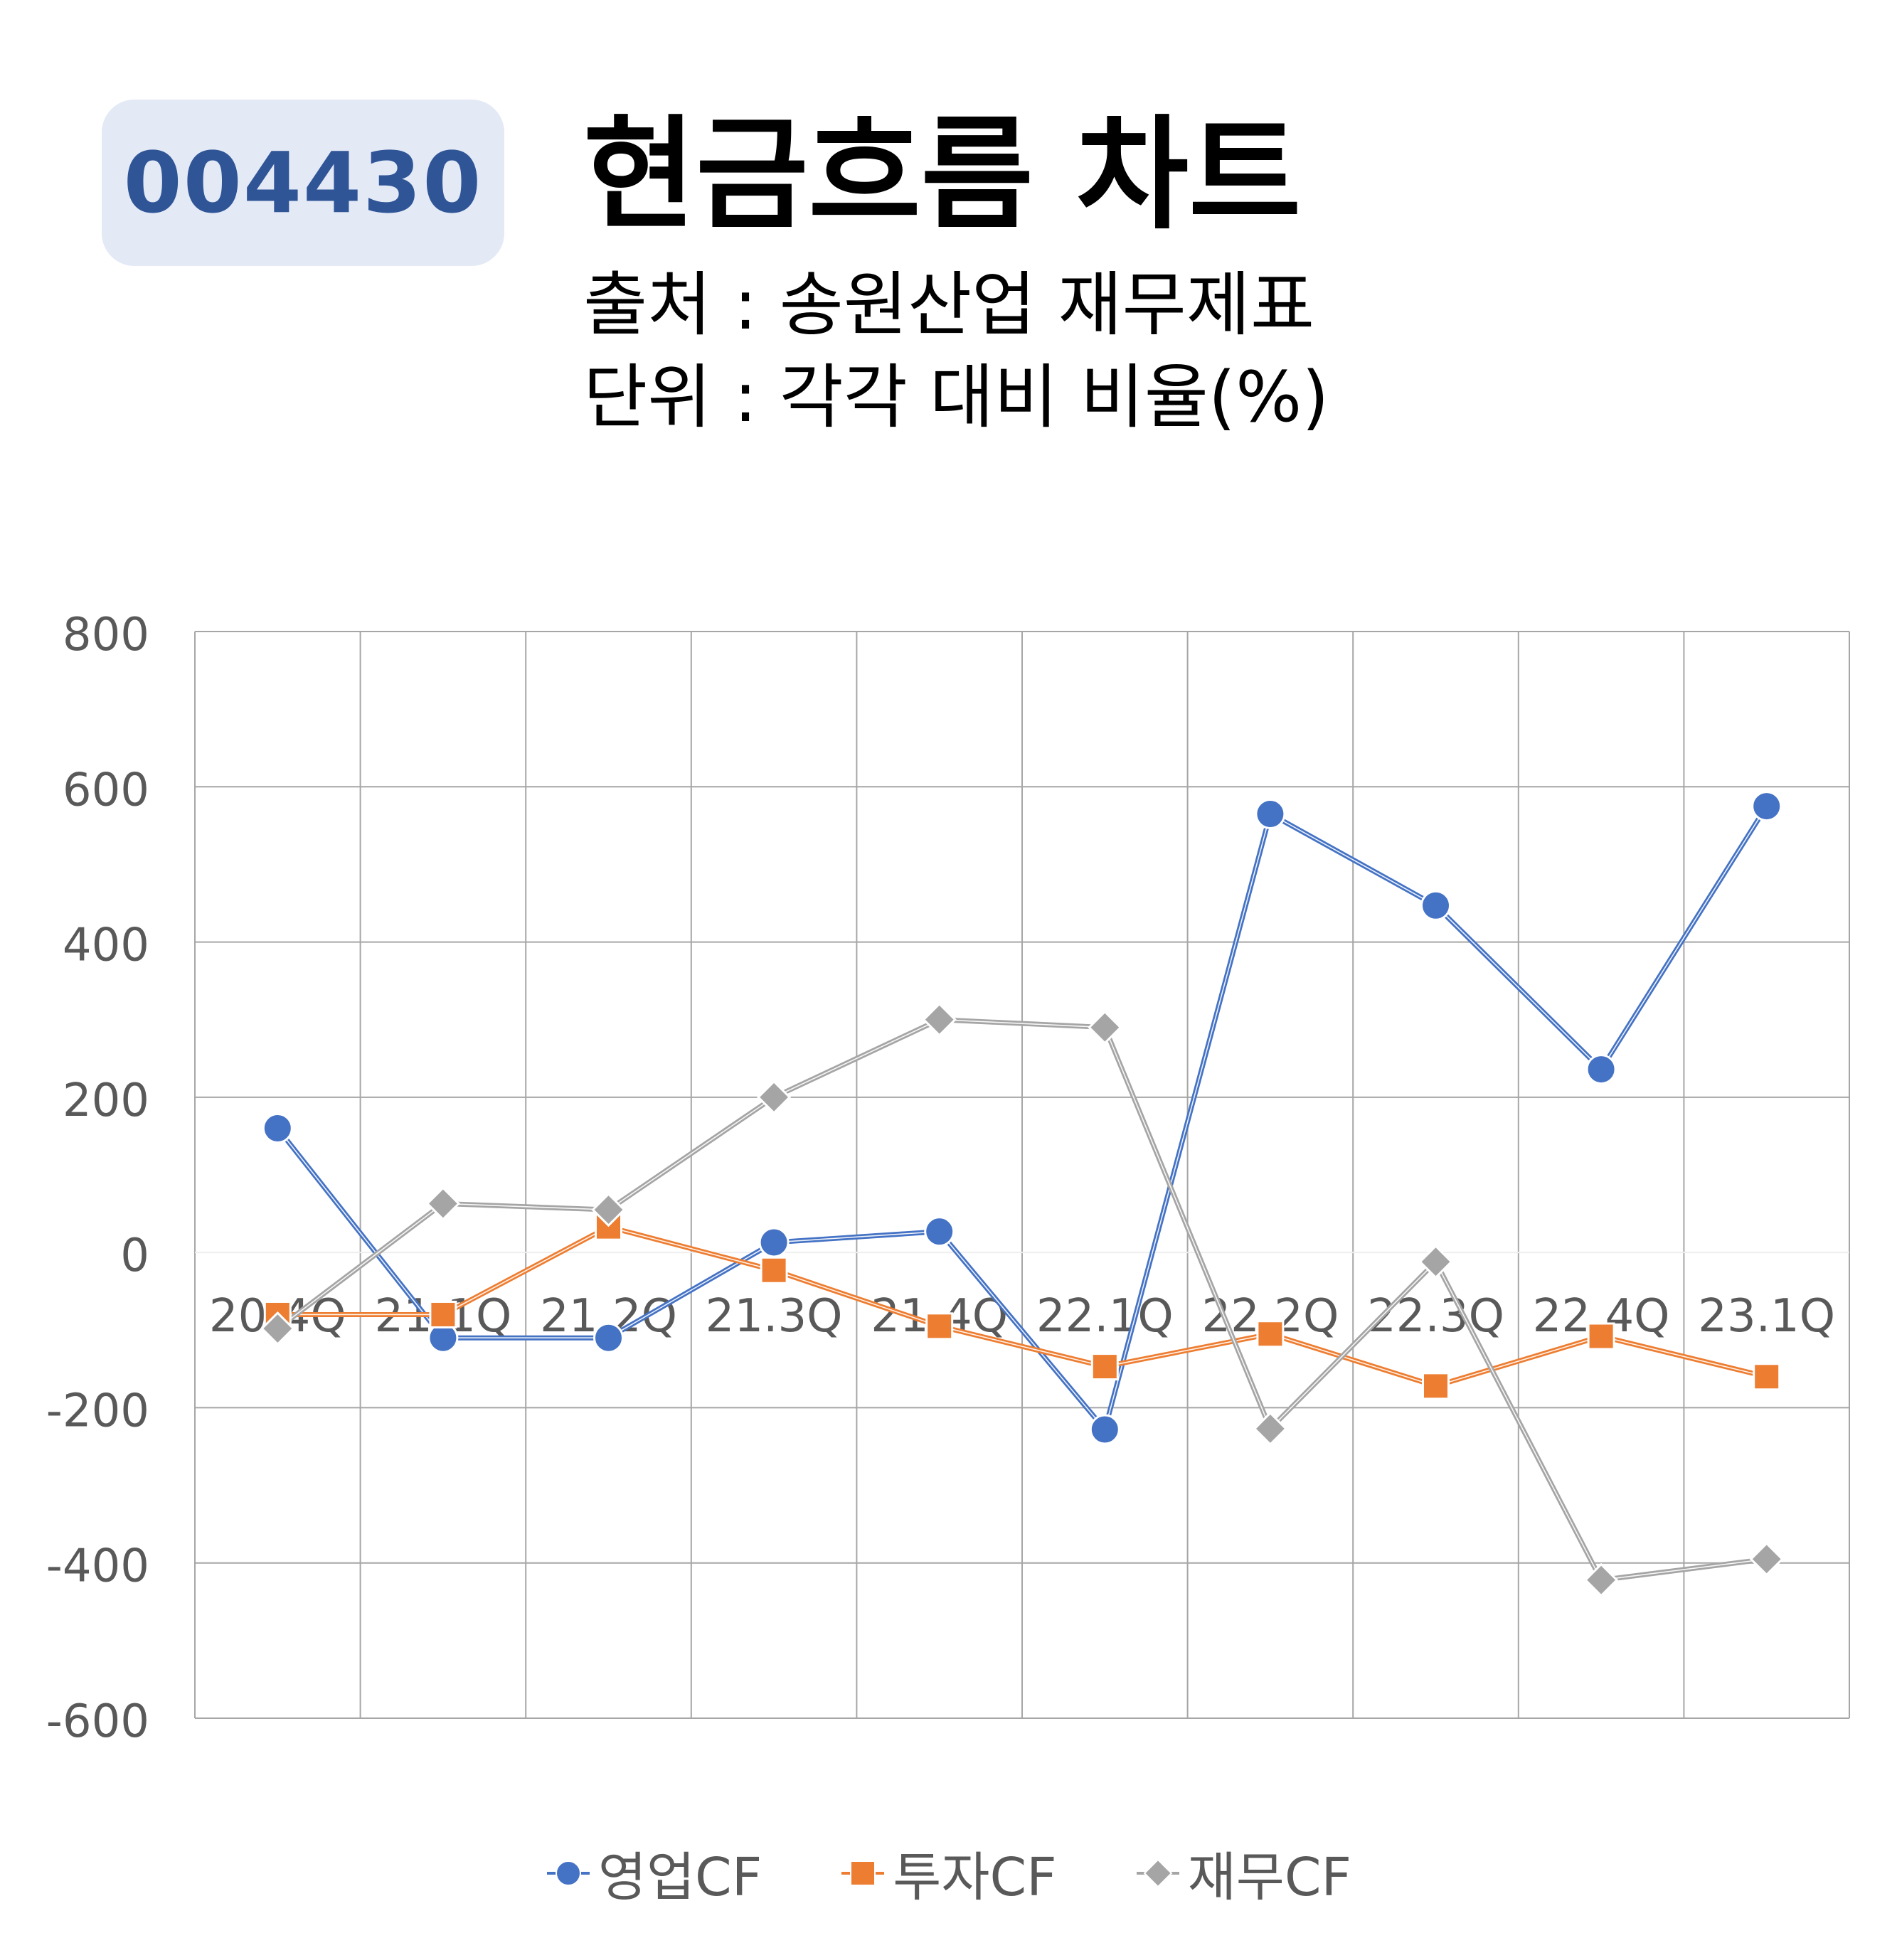 The width and height of the screenshot is (1897, 1960). I want to click on square-marker-icon, so click(863, 1873).